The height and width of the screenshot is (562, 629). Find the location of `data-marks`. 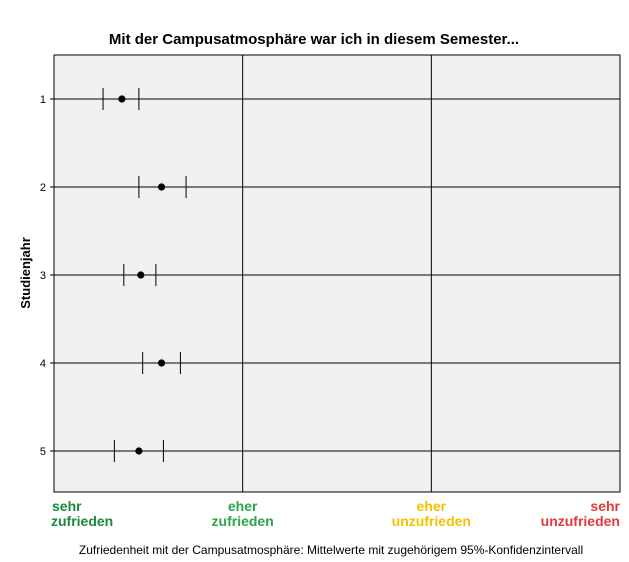

data-marks is located at coordinates (144, 275).